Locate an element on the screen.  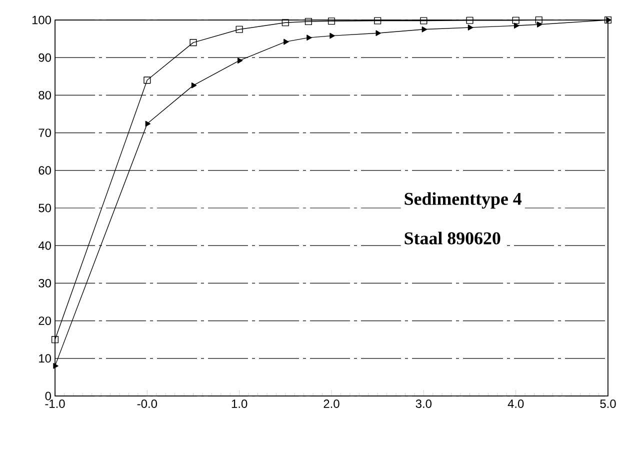
y-tick-label: 100 is located at coordinates (42, 20).